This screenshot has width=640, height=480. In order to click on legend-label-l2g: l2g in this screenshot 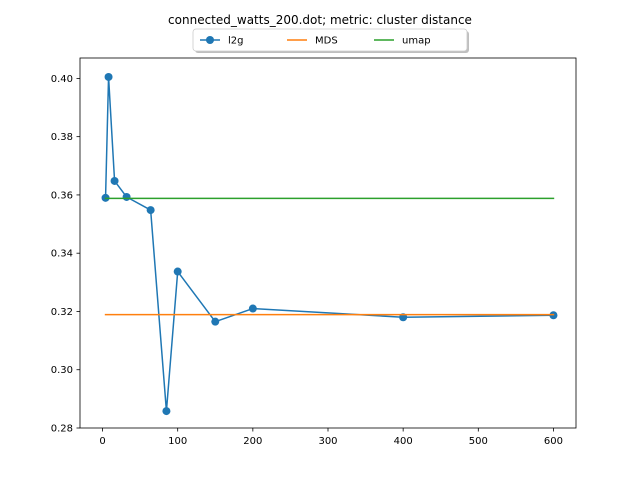, I will do `click(236, 41)`.